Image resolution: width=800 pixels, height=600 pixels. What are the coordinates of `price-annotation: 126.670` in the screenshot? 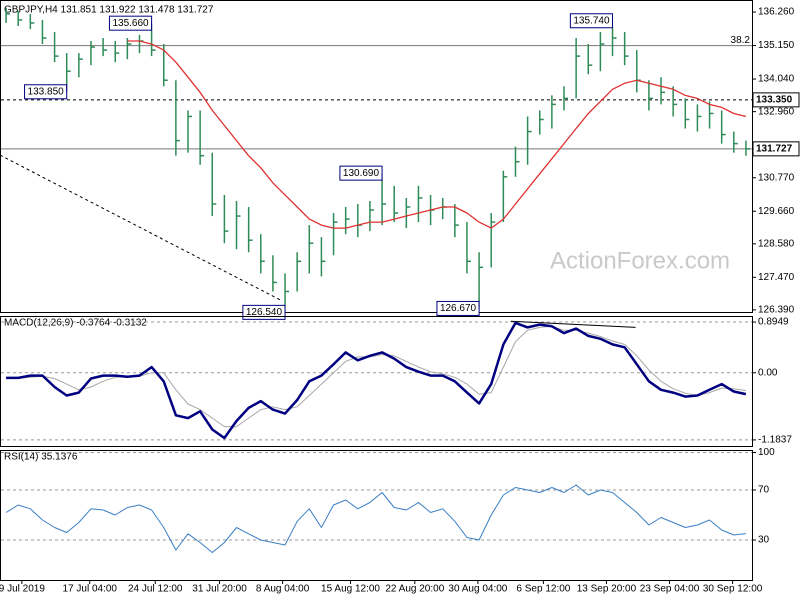 It's located at (458, 308).